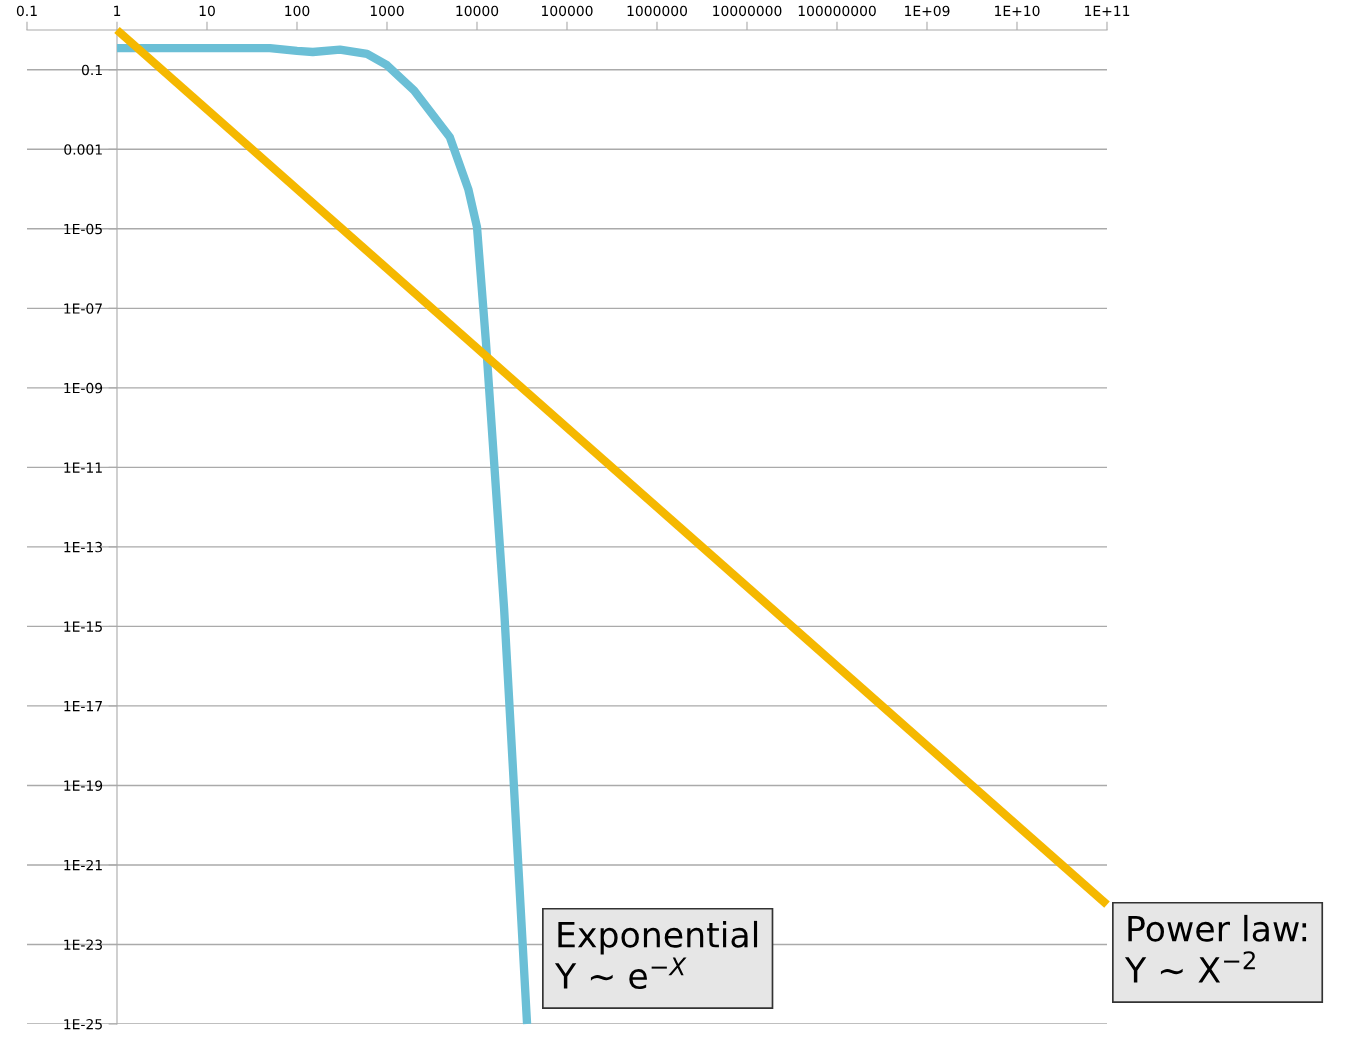  I want to click on y-tick-label: 1E-15, so click(83, 626).